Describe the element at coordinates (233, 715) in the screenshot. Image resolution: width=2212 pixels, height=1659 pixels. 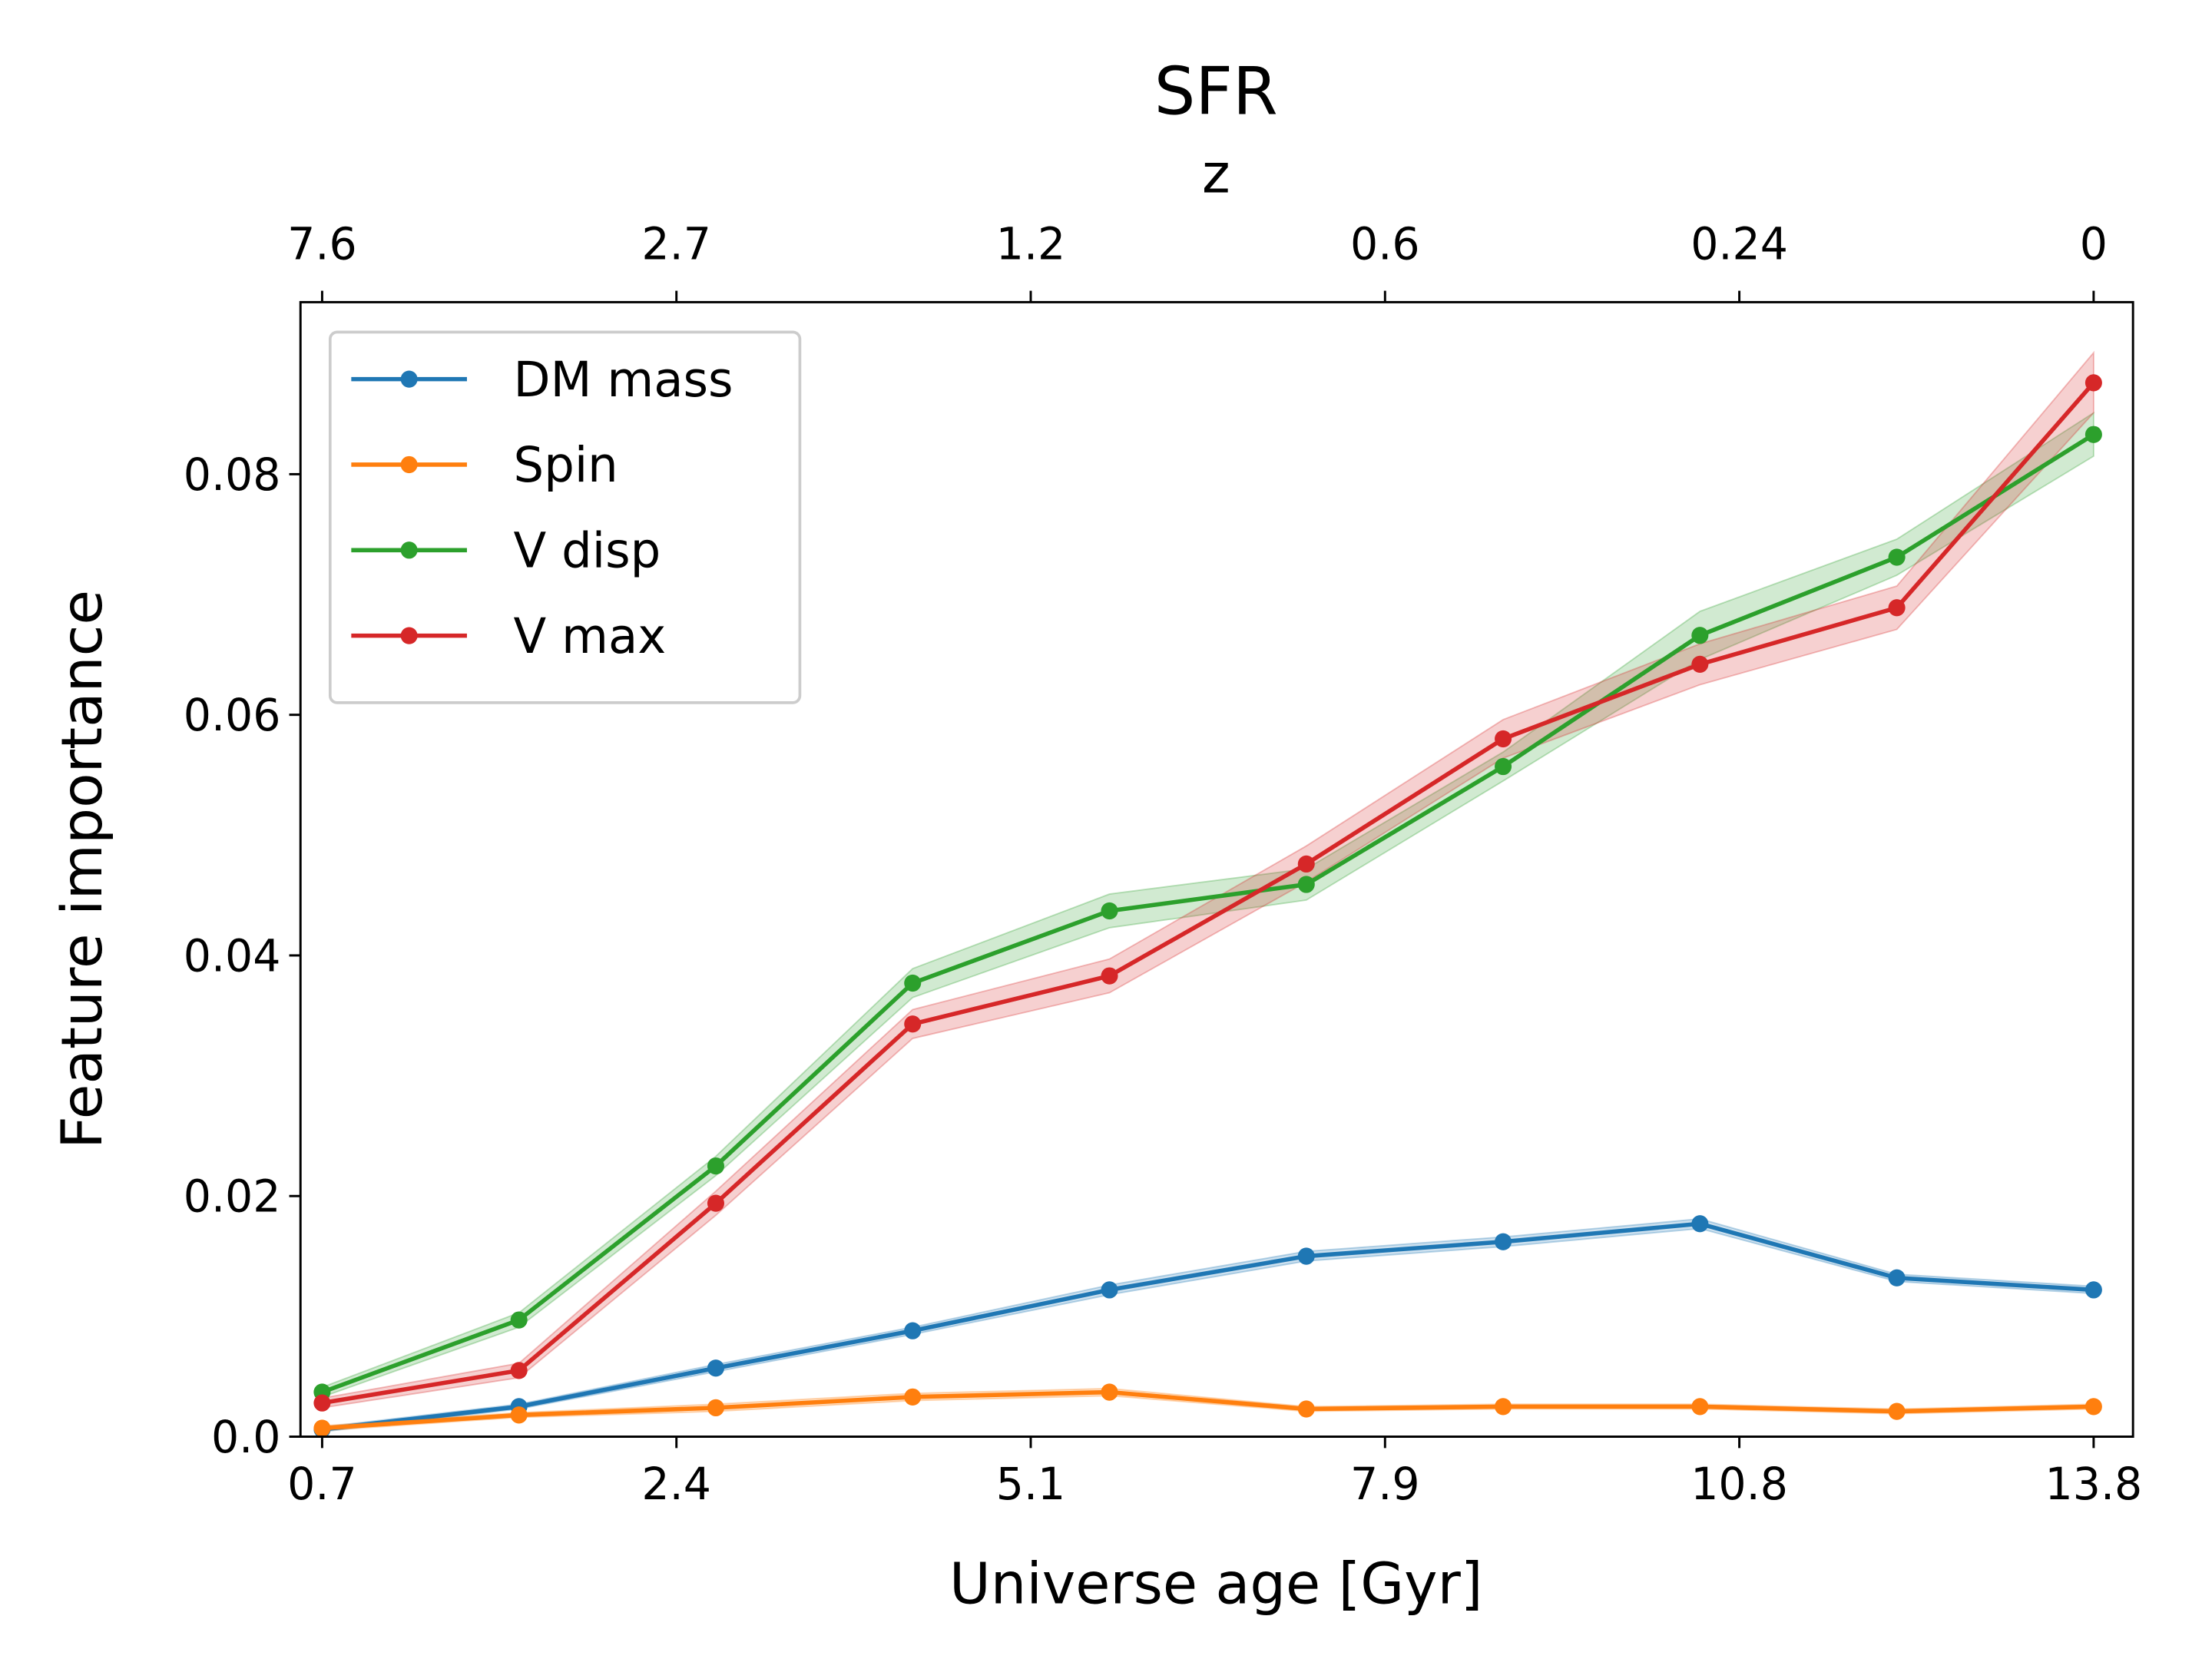
I see `y-tick-label: 0.06` at that location.